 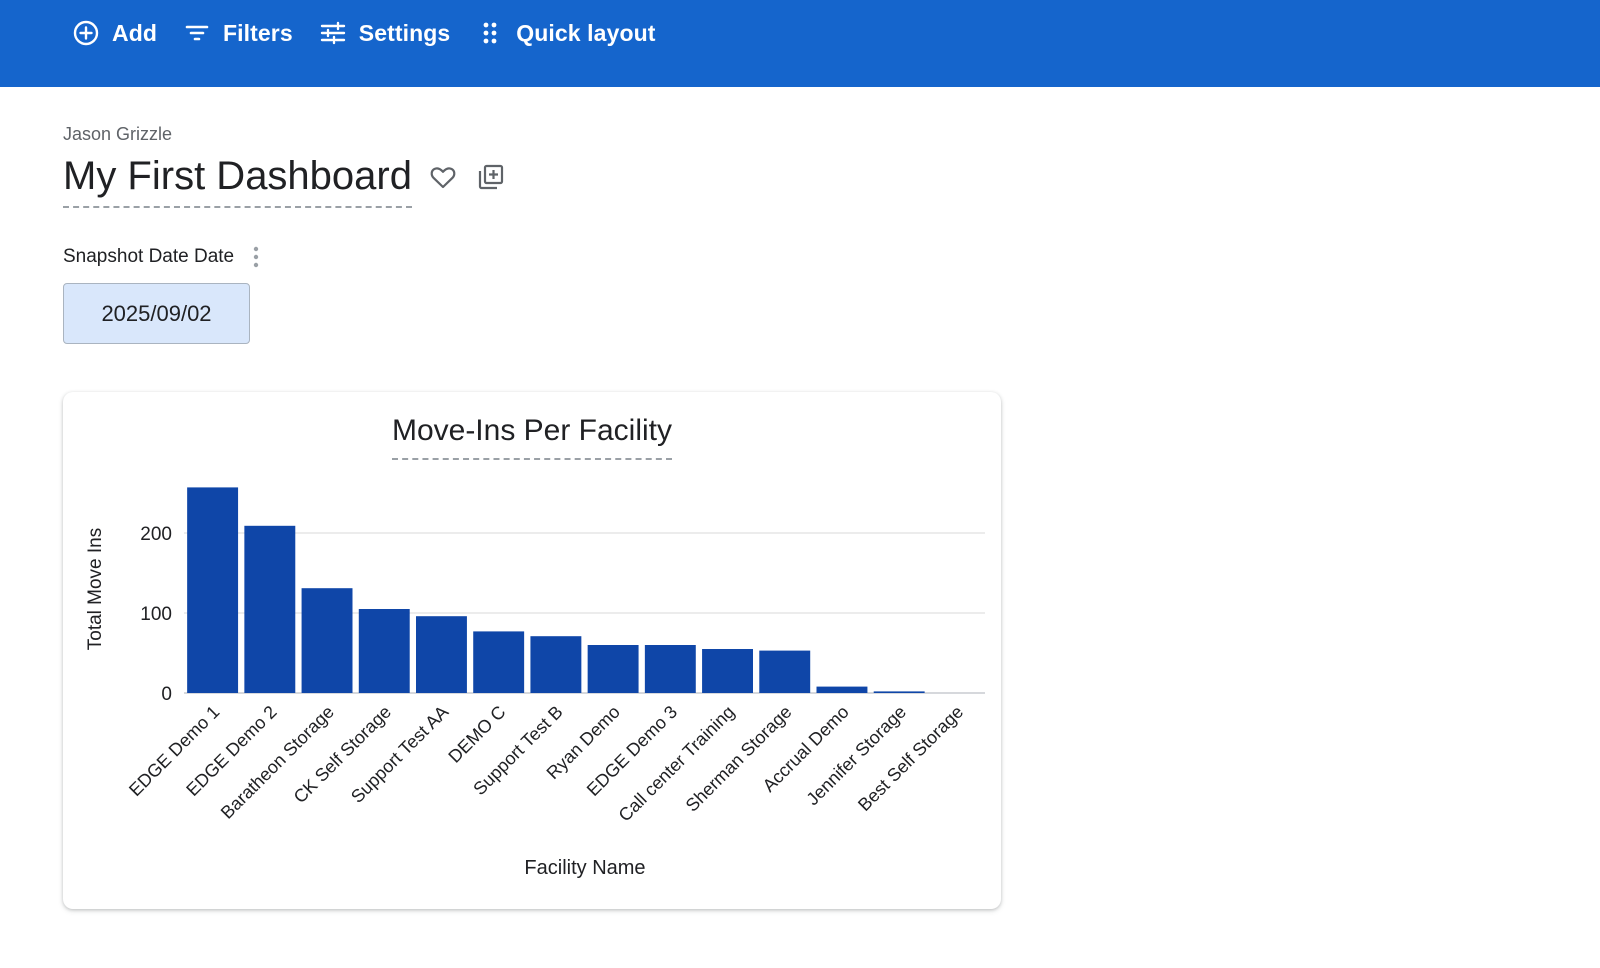 What do you see at coordinates (739, 759) in the screenshot?
I see `x-tick-label: Sherman Storage` at bounding box center [739, 759].